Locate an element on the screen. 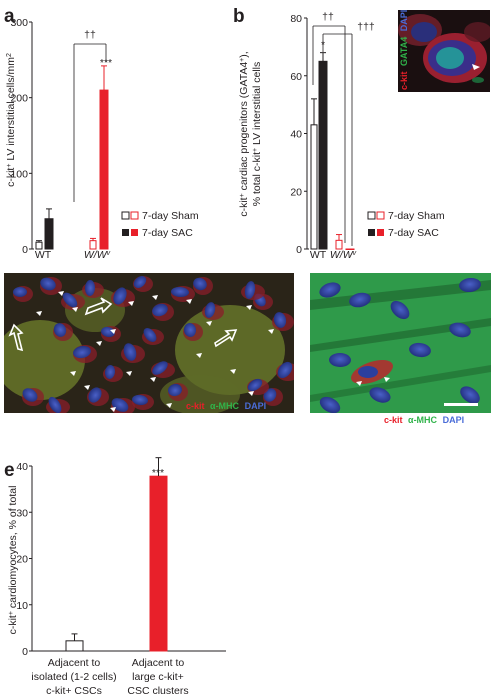  c-label-dapi: DAPI is located at coordinates (256, 406).